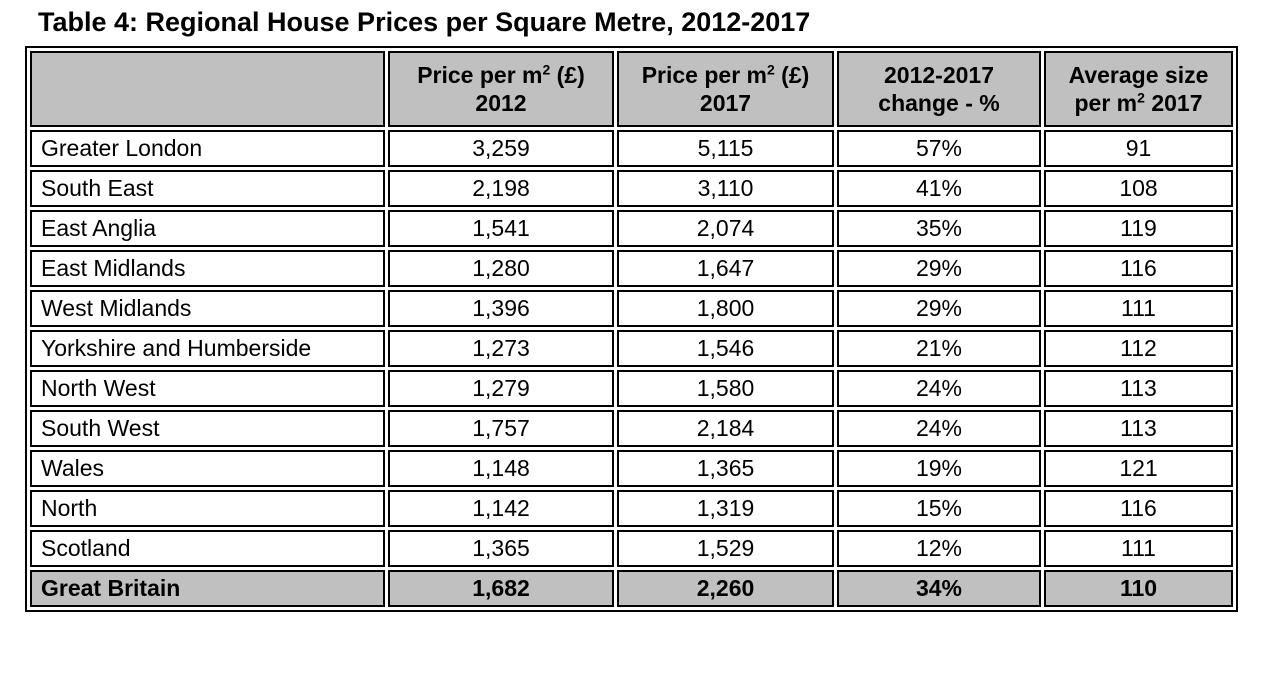  What do you see at coordinates (1138, 148) in the screenshot?
I see `avg-size-cell: 91` at bounding box center [1138, 148].